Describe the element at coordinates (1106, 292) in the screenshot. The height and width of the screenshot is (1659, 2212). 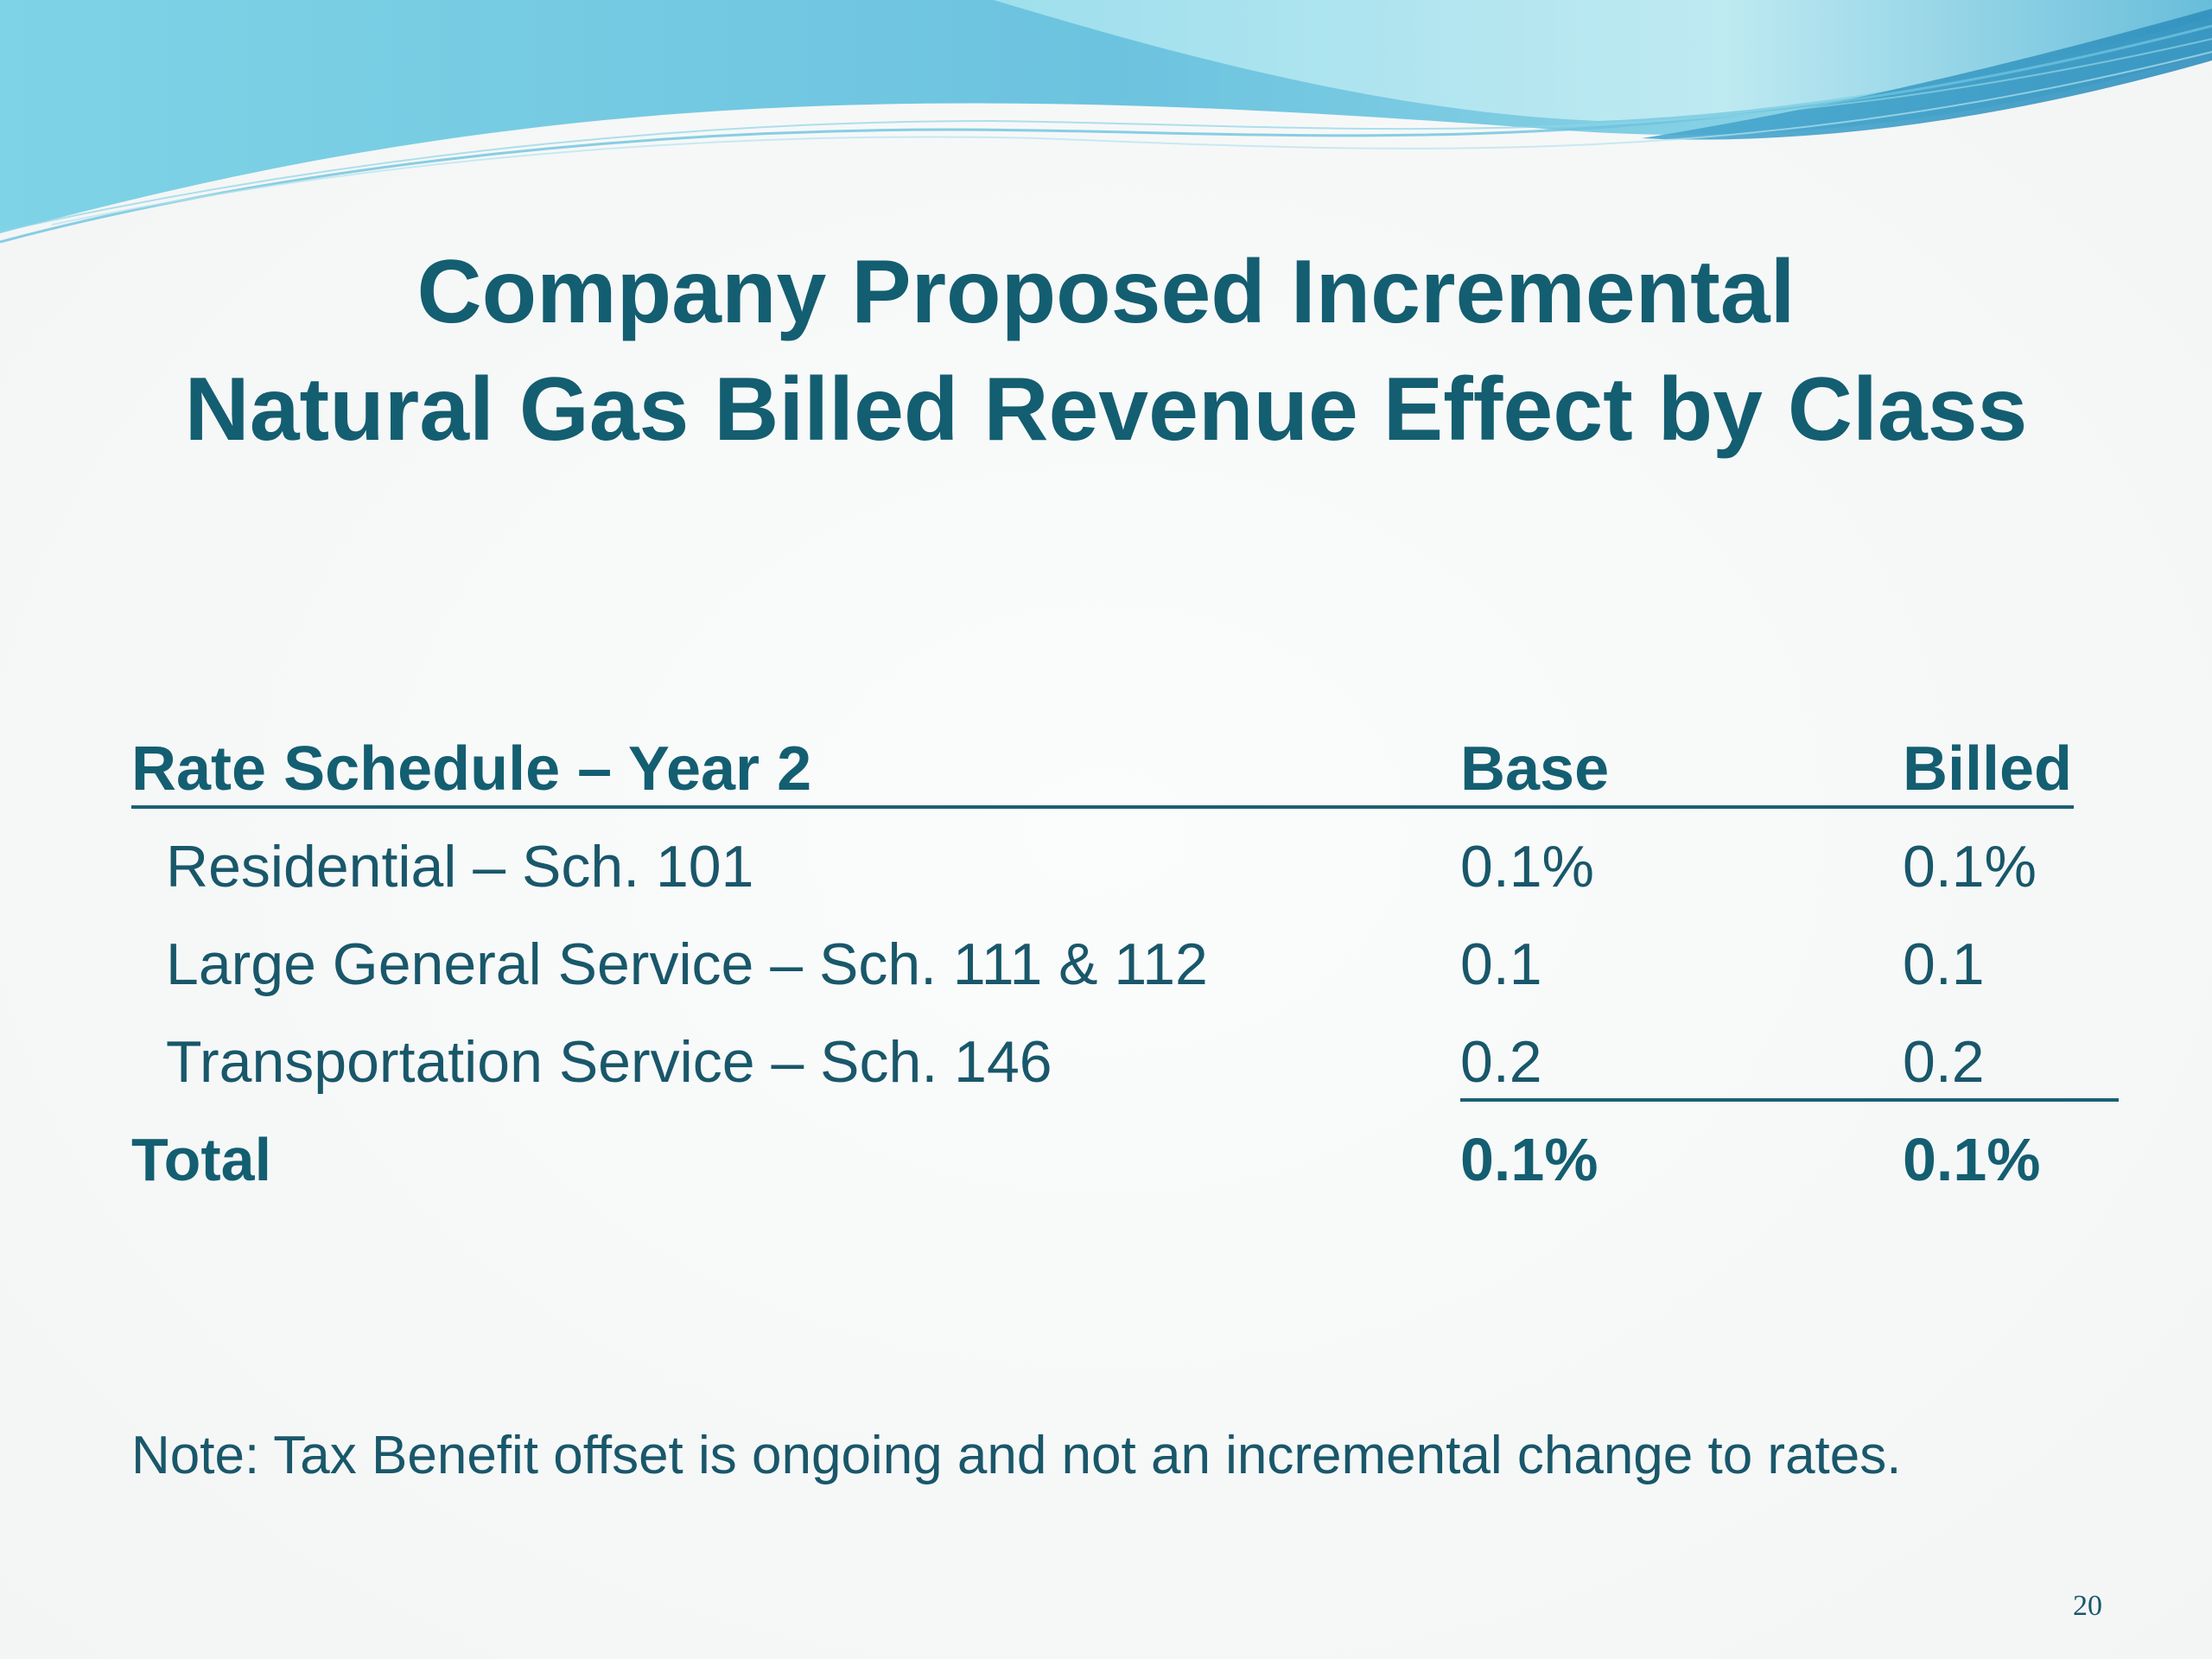
I see `slide-title-line-1: Company Proposed Incremental` at that location.